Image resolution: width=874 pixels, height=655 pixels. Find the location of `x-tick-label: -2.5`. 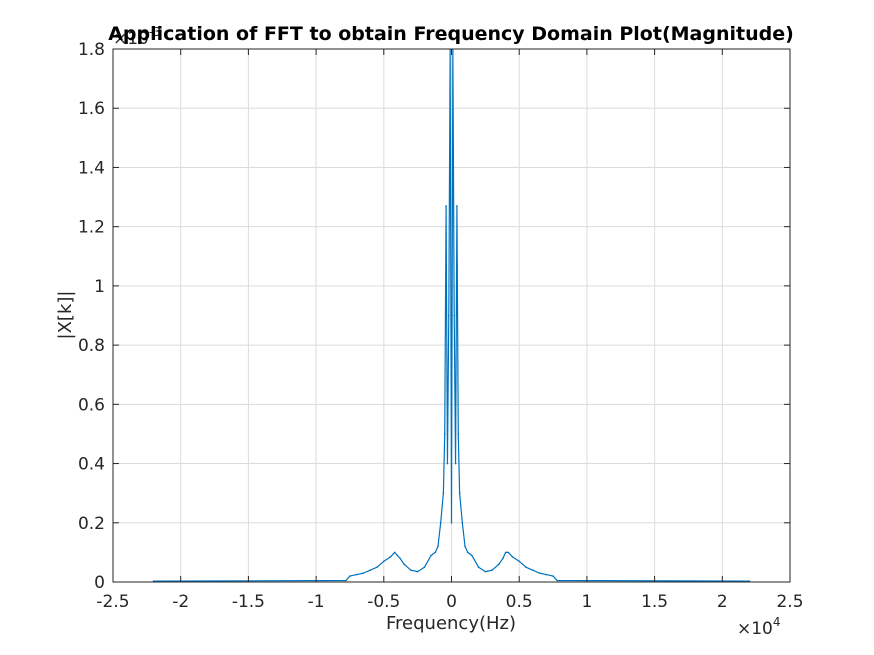

x-tick-label: -2.5 is located at coordinates (112, 602).